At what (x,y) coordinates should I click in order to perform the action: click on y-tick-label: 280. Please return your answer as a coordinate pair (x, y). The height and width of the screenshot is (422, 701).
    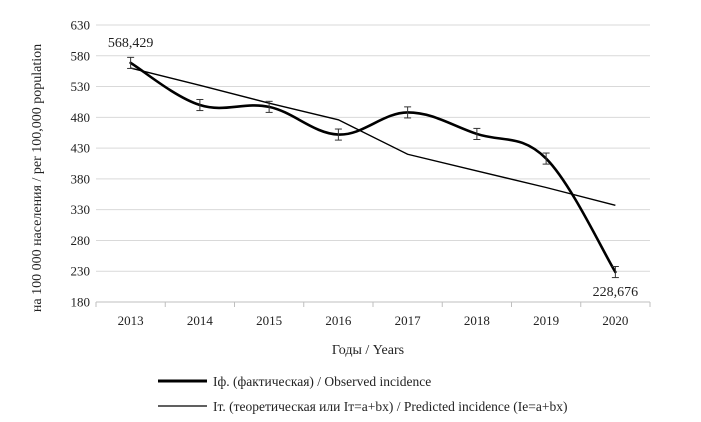
    Looking at the image, I should click on (81, 240).